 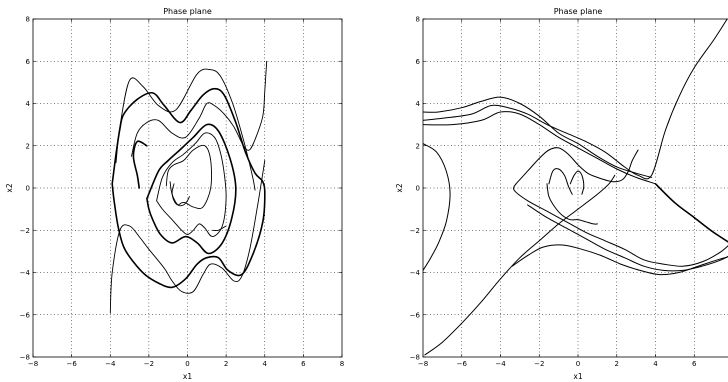 I want to click on trajectories, so click(x=188, y=187).